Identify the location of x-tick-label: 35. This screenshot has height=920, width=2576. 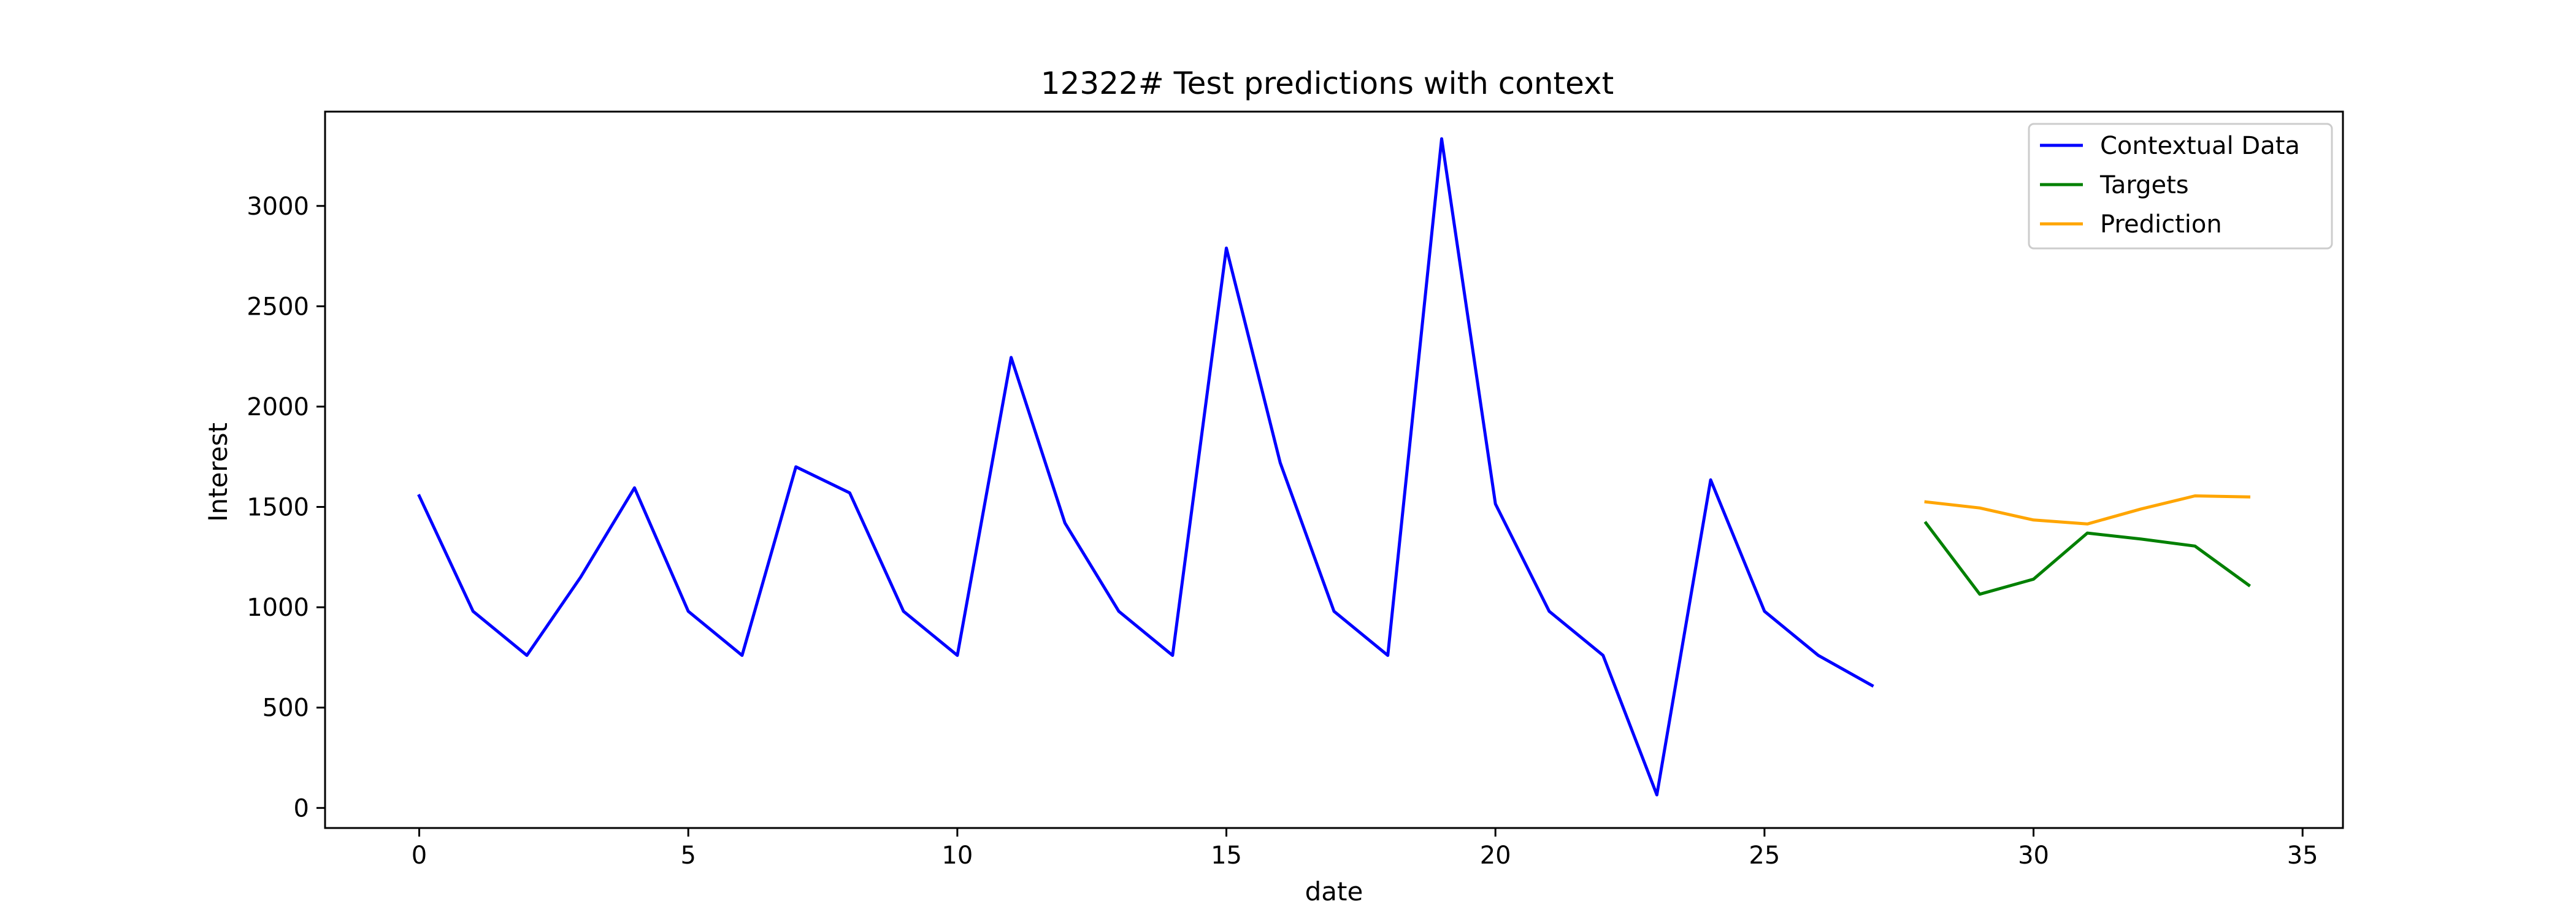
(2302, 855).